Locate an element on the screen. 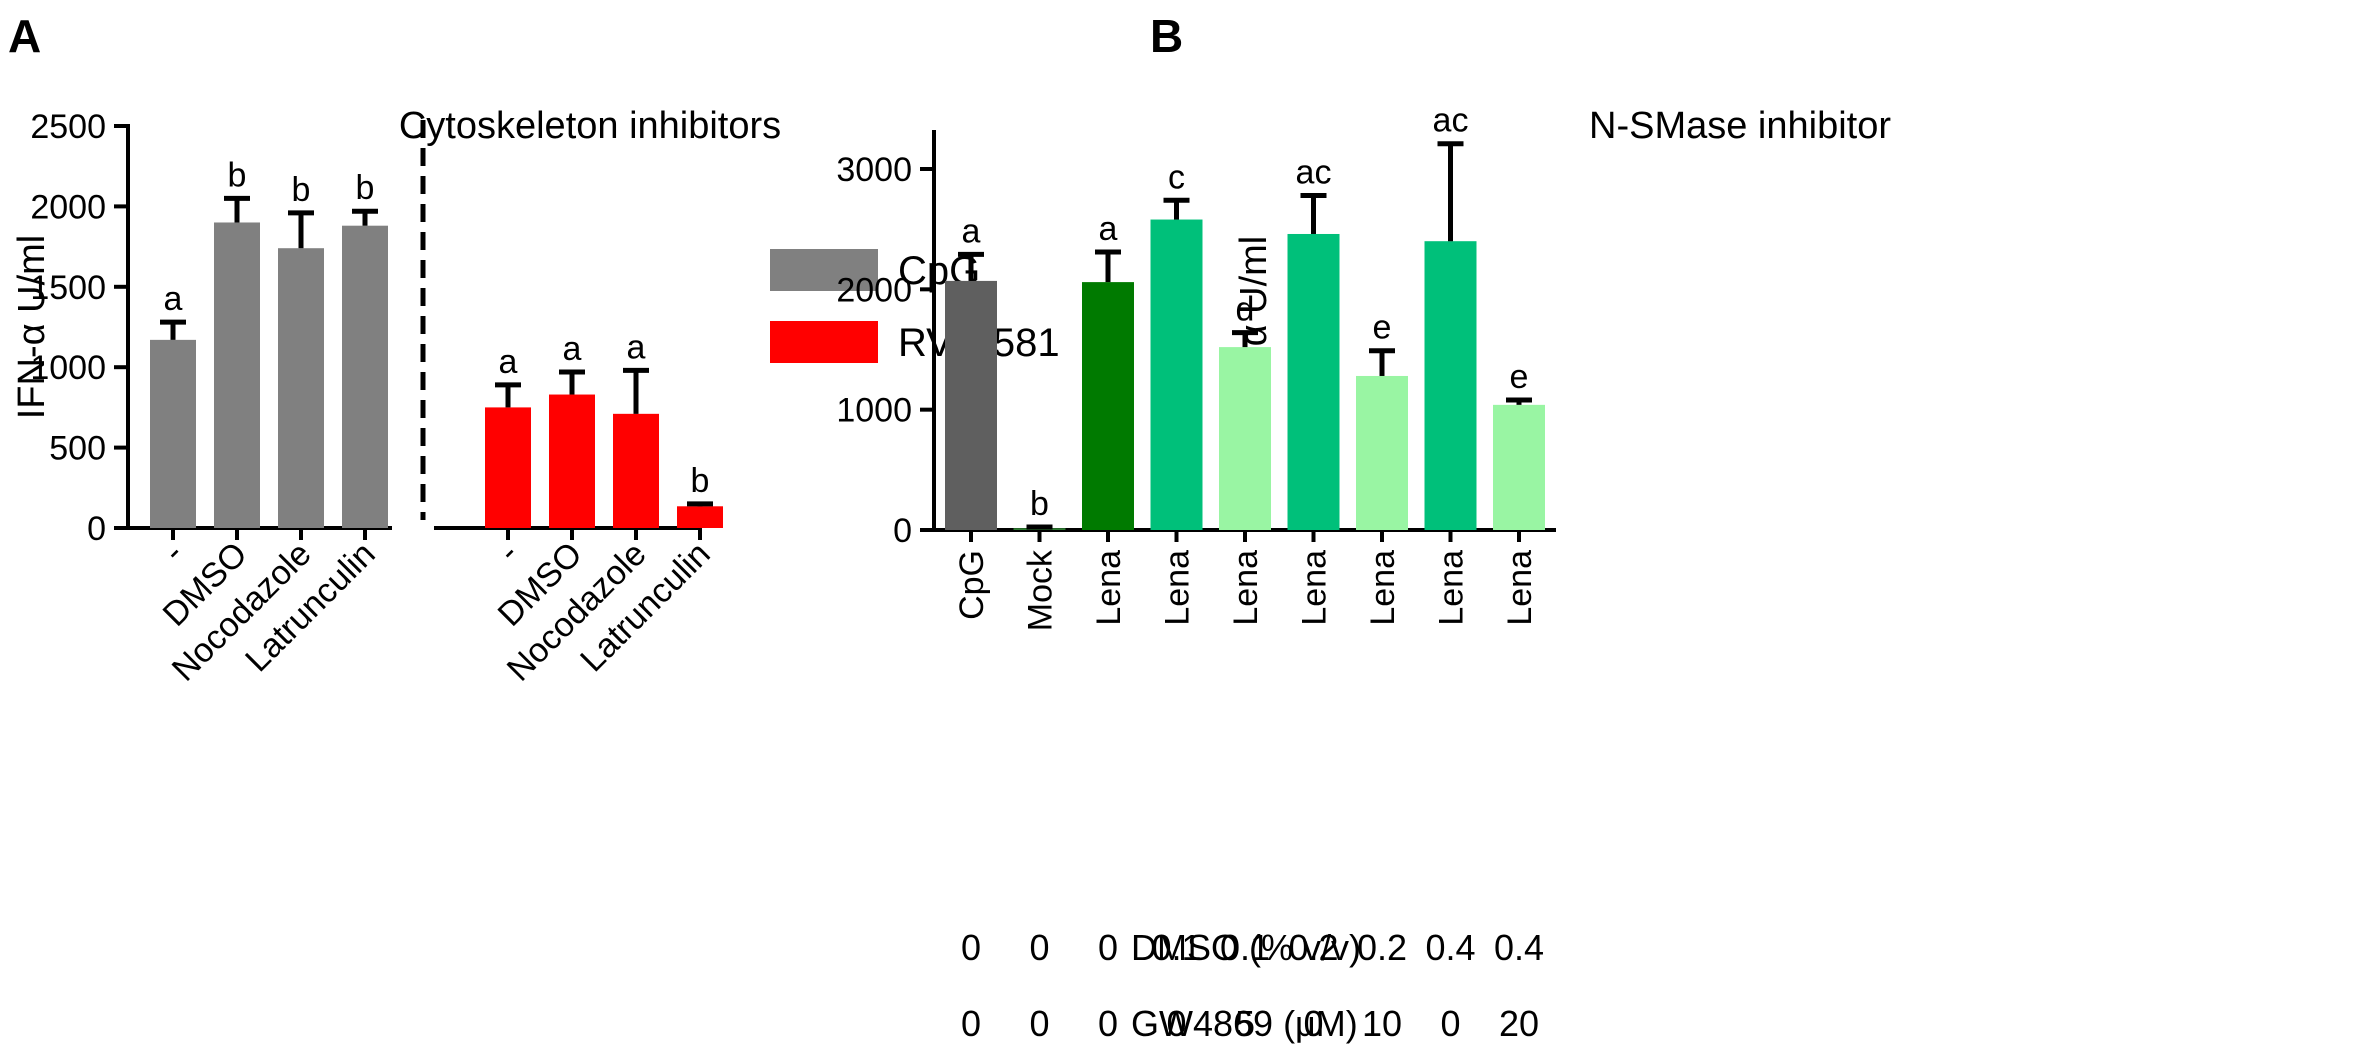 This screenshot has height=1057, width=2362. table-row-label-gw4869: GW4869 (μM) is located at coordinates (1244, 1023).